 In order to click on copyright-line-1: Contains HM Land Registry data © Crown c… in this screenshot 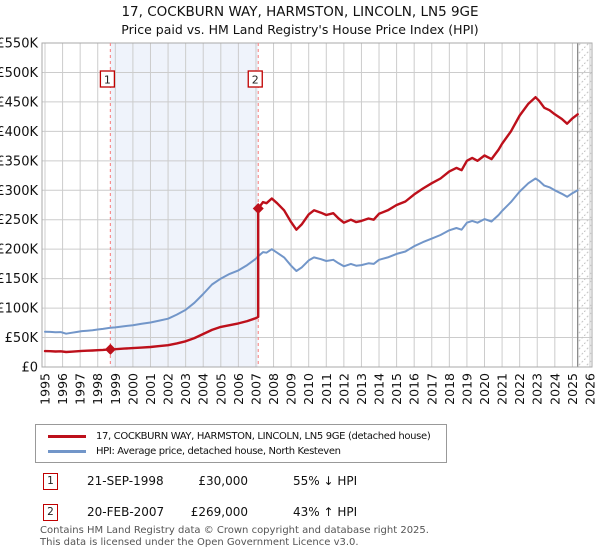, I will do `click(234, 530)`.